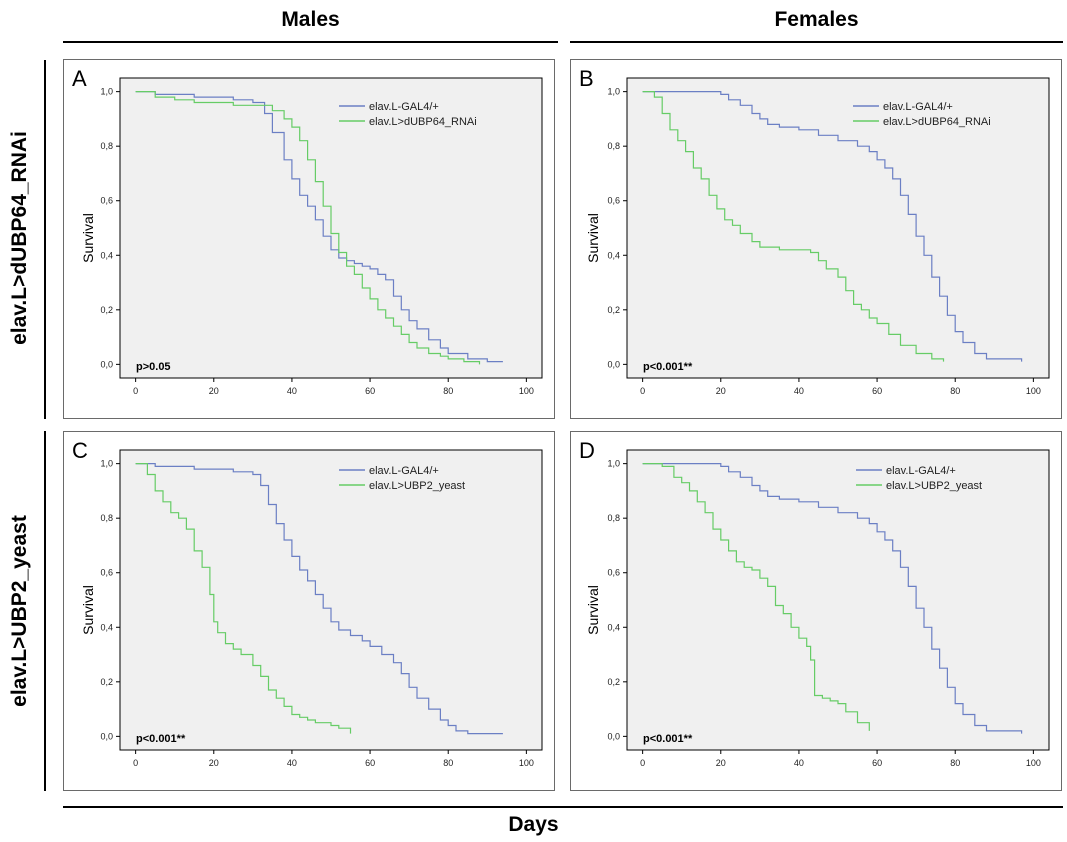 Image resolution: width=1067 pixels, height=842 pixels. I want to click on row-divider-dubp64-rnai, so click(45, 239).